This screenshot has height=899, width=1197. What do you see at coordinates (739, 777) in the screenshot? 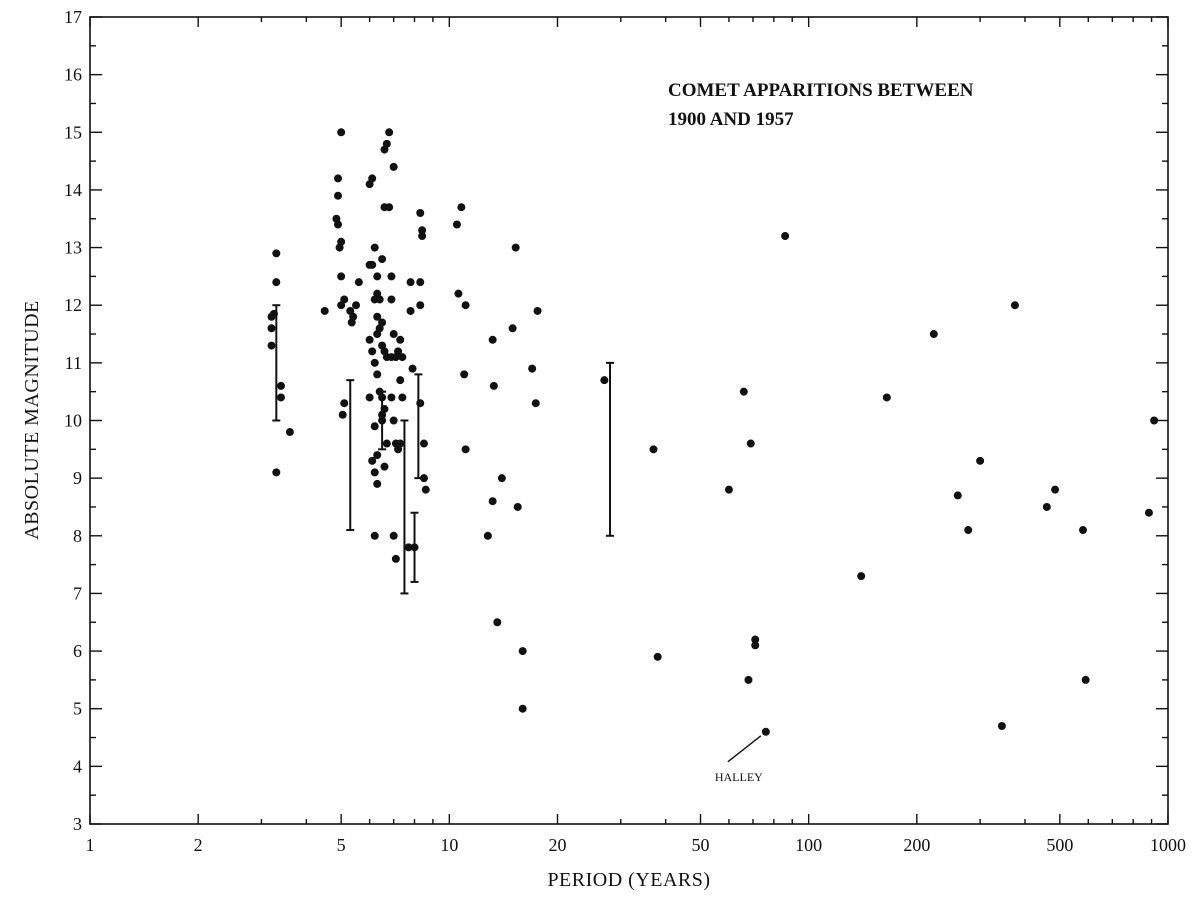
I see `annotation-label: HALLEY` at bounding box center [739, 777].